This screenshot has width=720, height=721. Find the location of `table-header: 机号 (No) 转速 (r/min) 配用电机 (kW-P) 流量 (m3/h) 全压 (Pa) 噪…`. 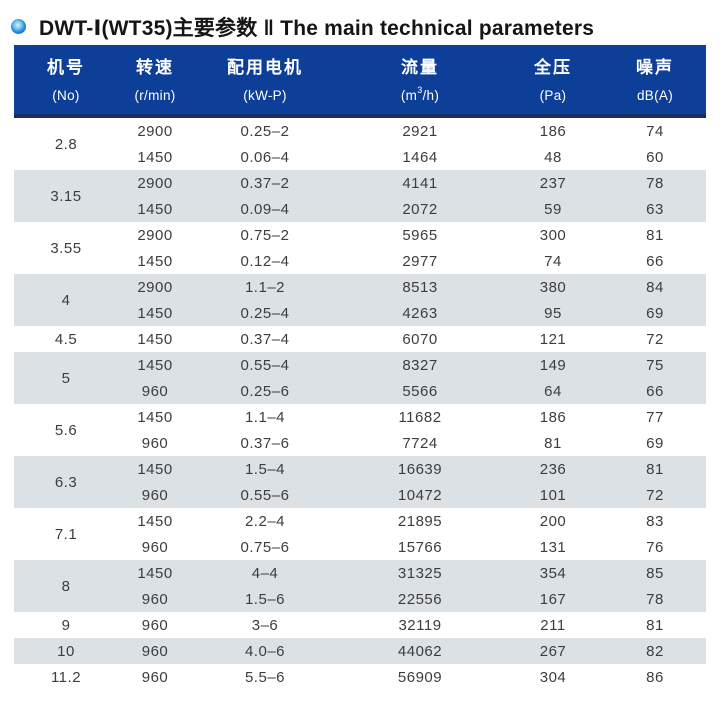

table-header: 机号 (No) 转速 (r/min) 配用电机 (kW-P) 流量 (m3/h) 全压 (Pa) 噪… is located at coordinates (360, 81).